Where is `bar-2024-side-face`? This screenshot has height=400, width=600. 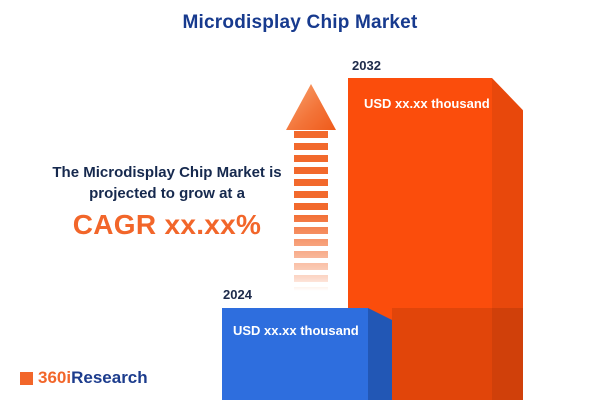 bar-2024-side-face is located at coordinates (380, 354).